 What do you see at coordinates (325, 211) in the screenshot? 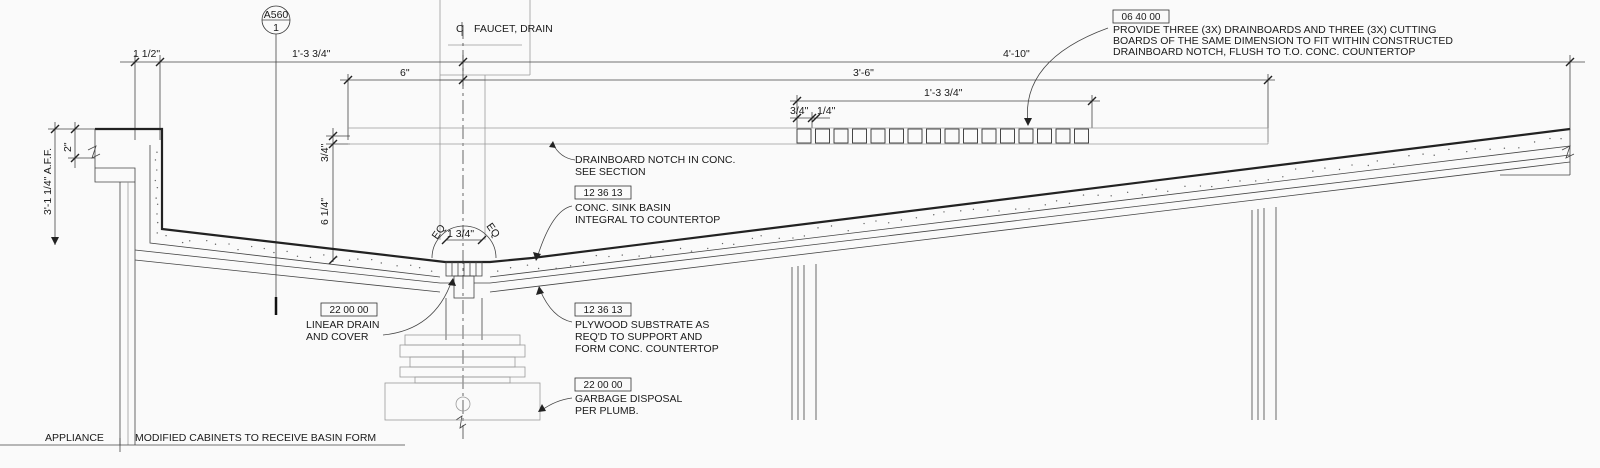
I see `dim-6-1-4: 6 1/4"` at bounding box center [325, 211].